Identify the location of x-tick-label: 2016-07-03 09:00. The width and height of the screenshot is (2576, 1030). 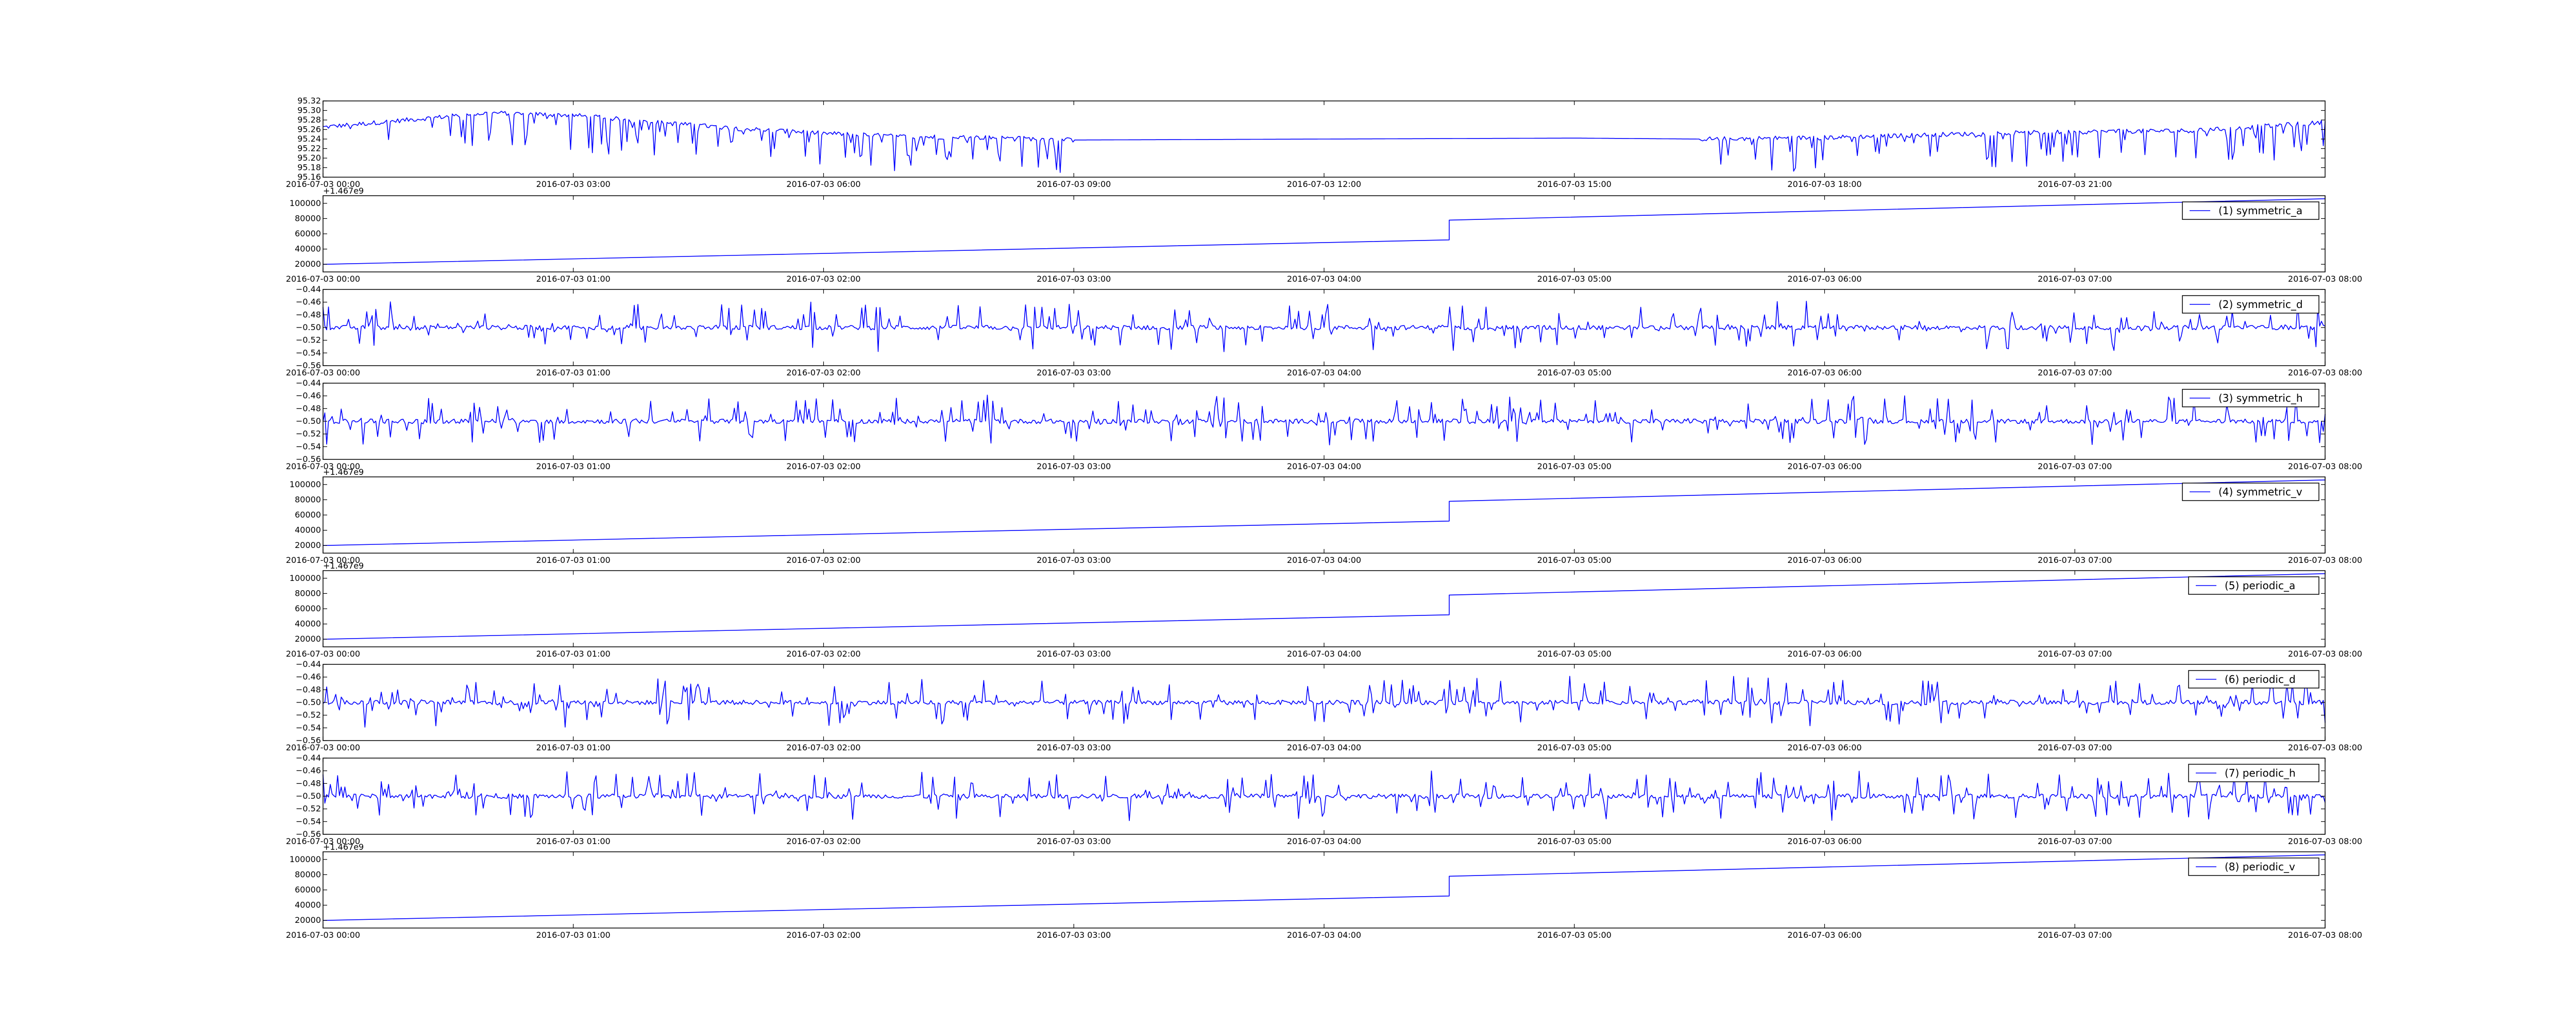
(1074, 184).